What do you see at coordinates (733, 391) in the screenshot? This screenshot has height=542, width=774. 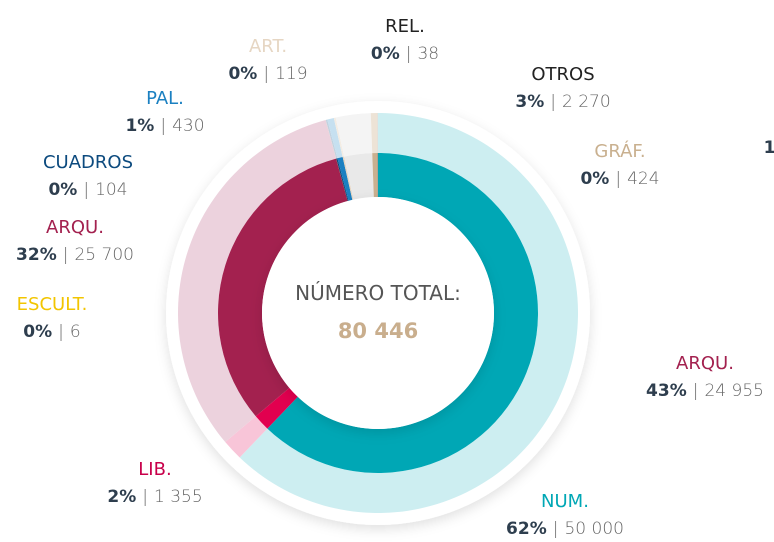 I see `value: 24 955` at bounding box center [733, 391].